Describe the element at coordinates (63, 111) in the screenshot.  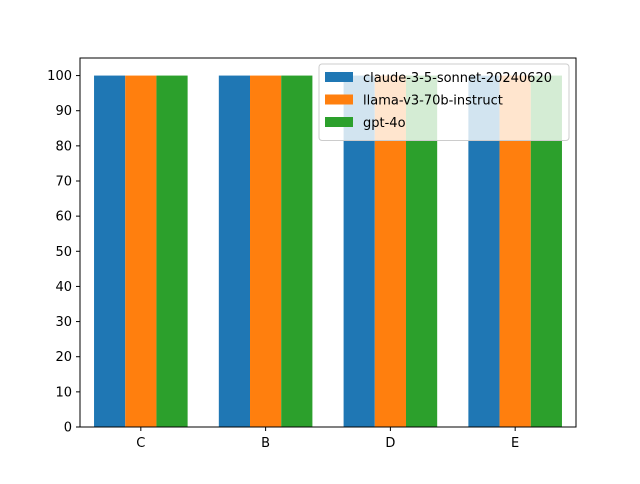
I see `y-tick-label: 90` at that location.